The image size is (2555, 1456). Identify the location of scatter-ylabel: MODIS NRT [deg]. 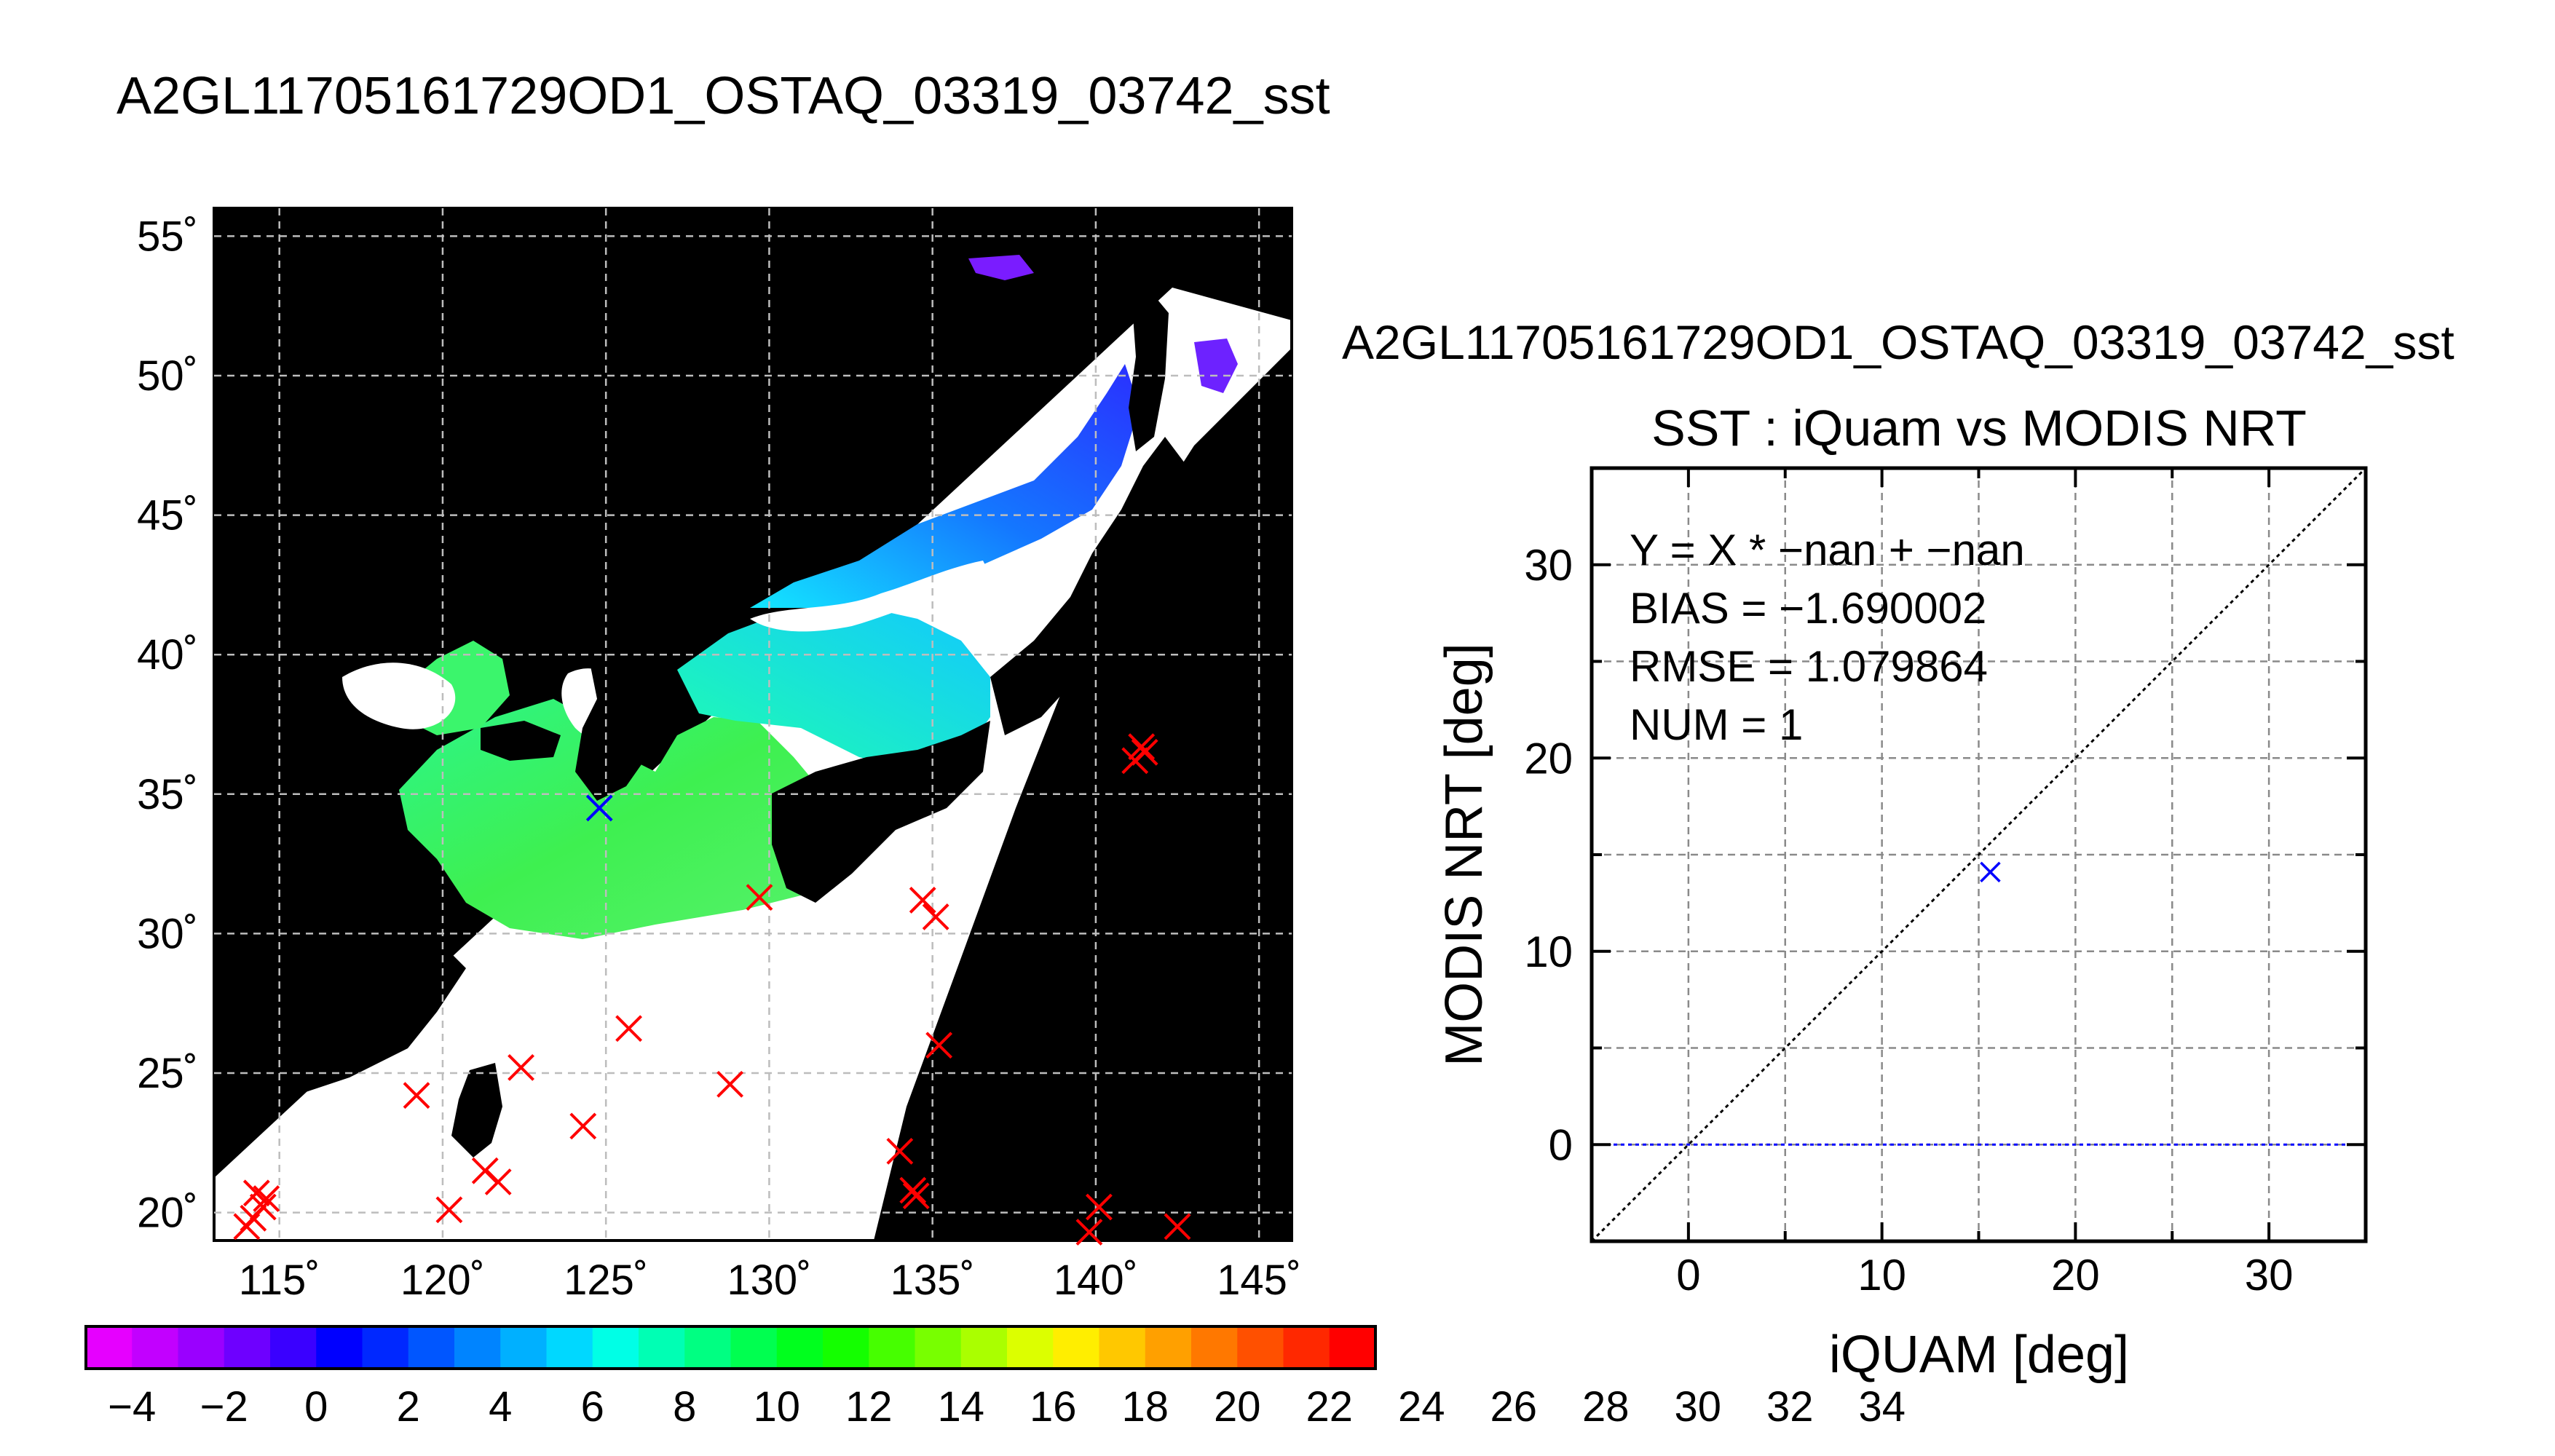
(1464, 855).